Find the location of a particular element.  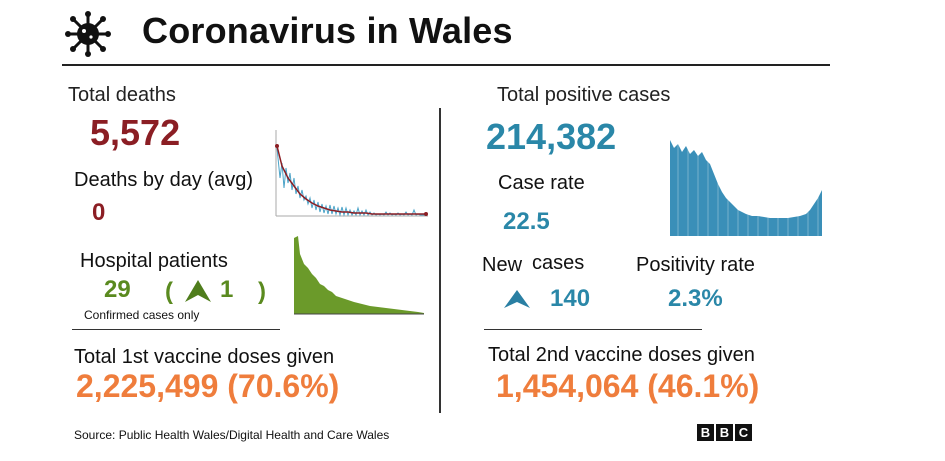

positivity-label: Positivity rate is located at coordinates (695, 265).